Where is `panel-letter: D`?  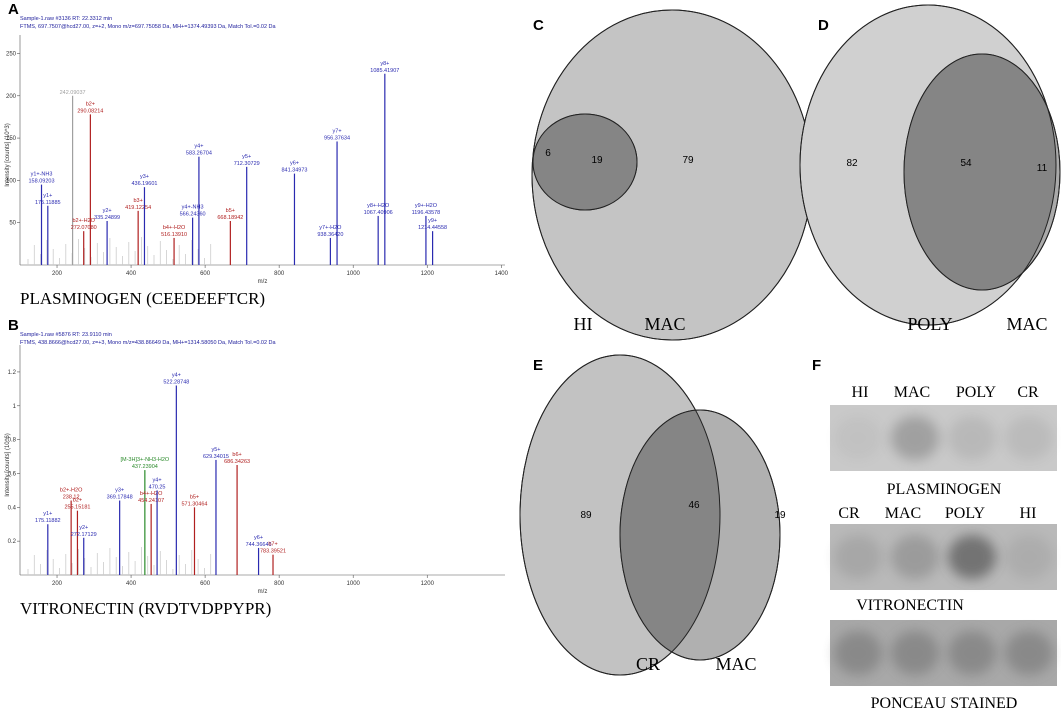
panel-letter: D is located at coordinates (823, 25).